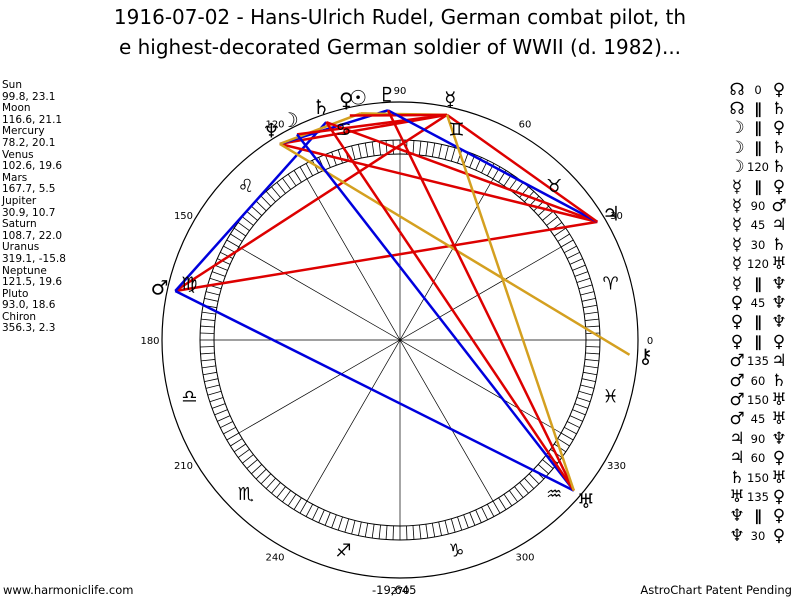 The height and width of the screenshot is (600, 800). I want to click on aspect-planet-2-glyph: ♃, so click(779, 225).